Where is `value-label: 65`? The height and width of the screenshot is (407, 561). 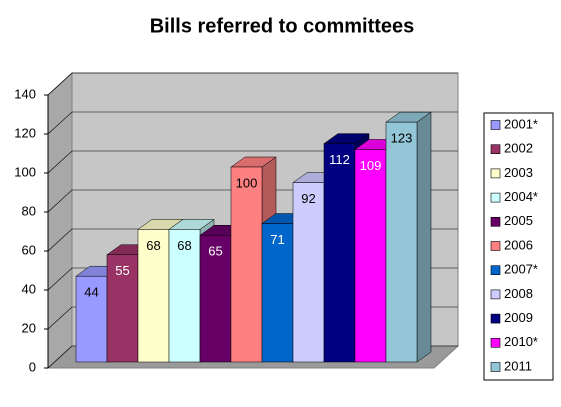
value-label: 65 is located at coordinates (215, 251).